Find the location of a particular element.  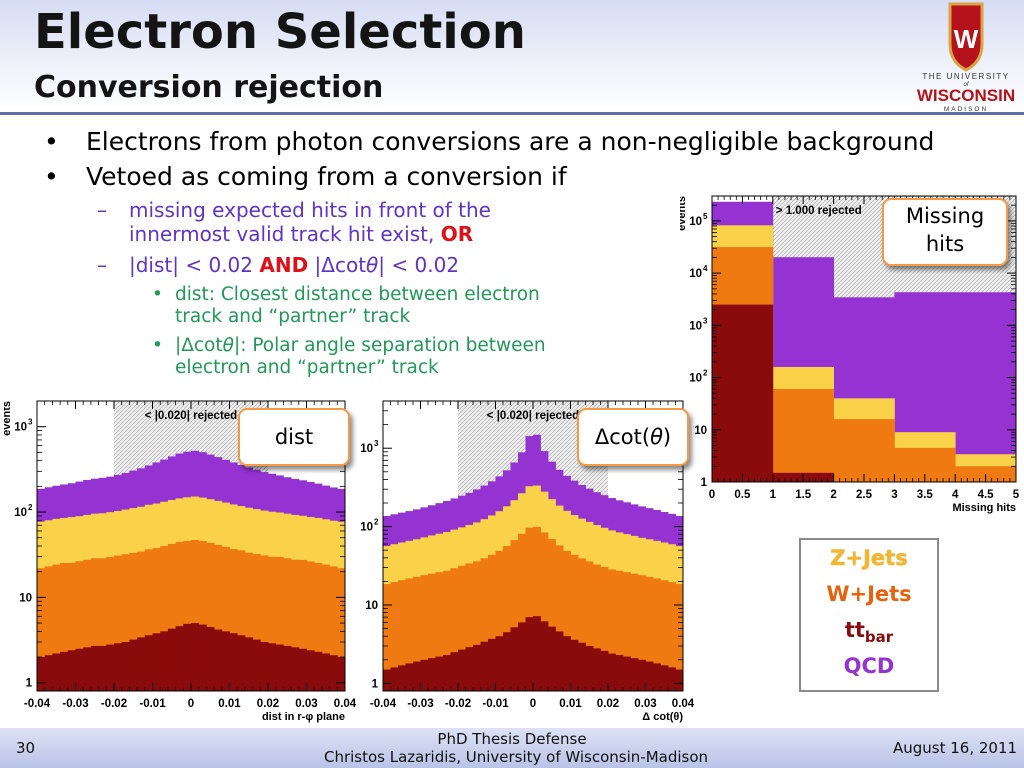

sub-bullet-text: innermost valid track hit exist, is located at coordinates (282, 234).